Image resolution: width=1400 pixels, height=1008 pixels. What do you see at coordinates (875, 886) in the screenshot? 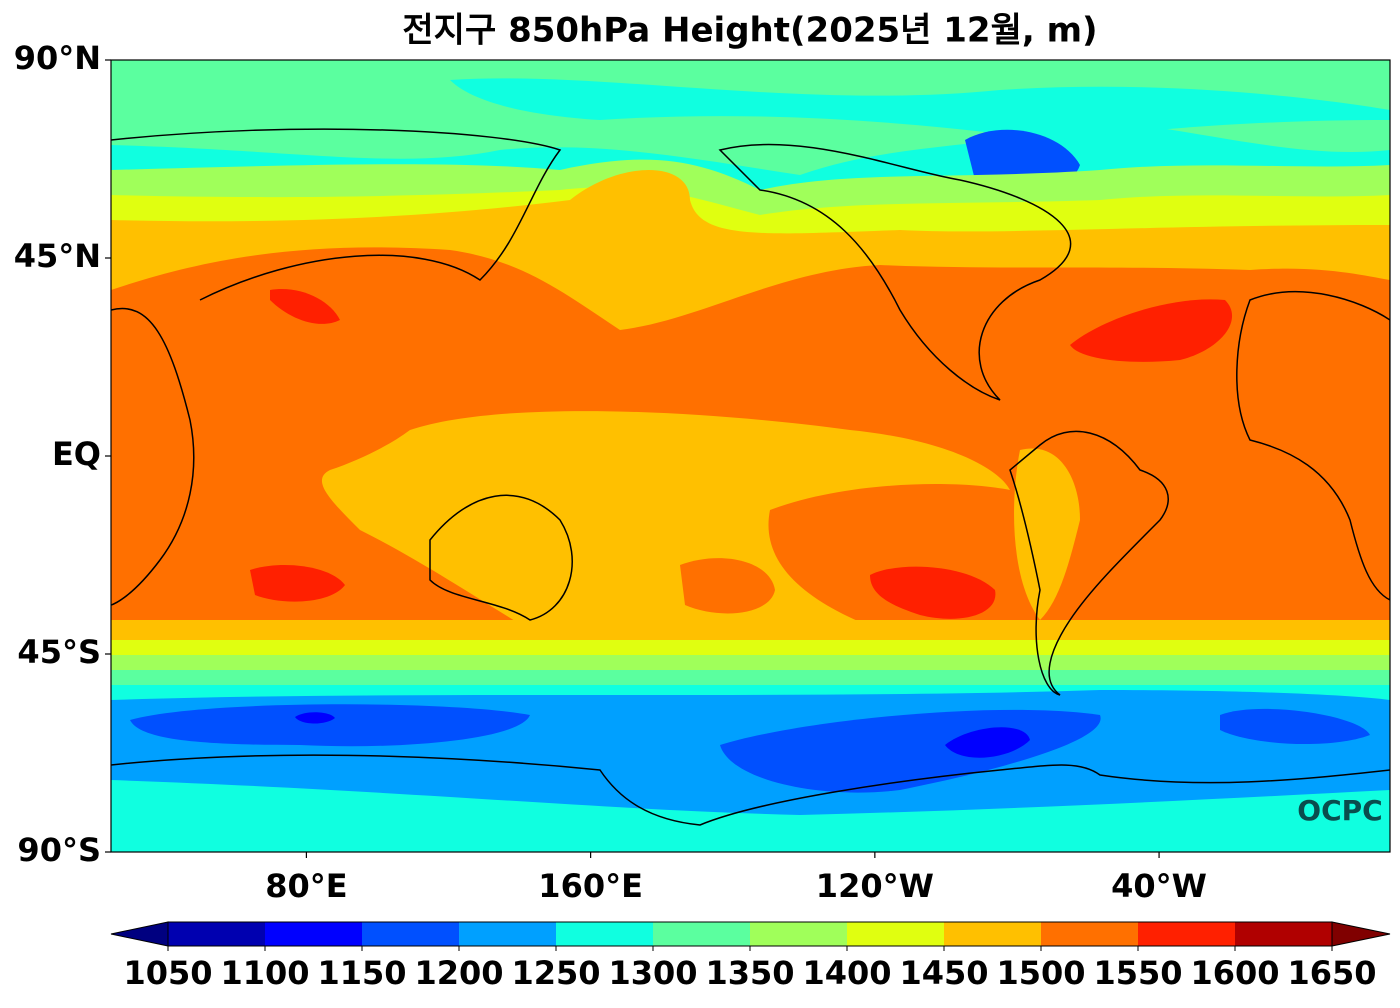
I see `x-tick-label: 120°W` at bounding box center [875, 886].